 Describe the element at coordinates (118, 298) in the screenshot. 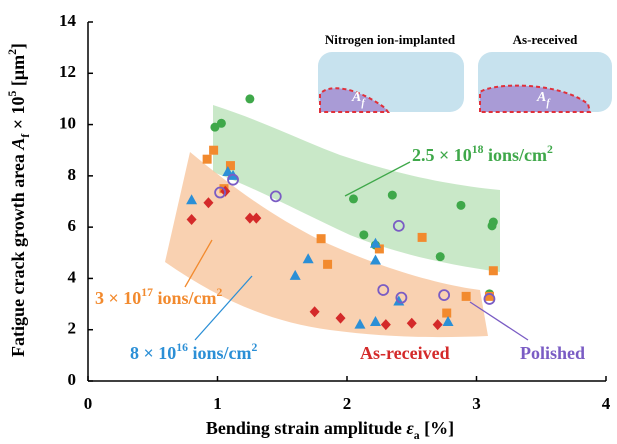

I see `text-part: 3 × 10` at that location.